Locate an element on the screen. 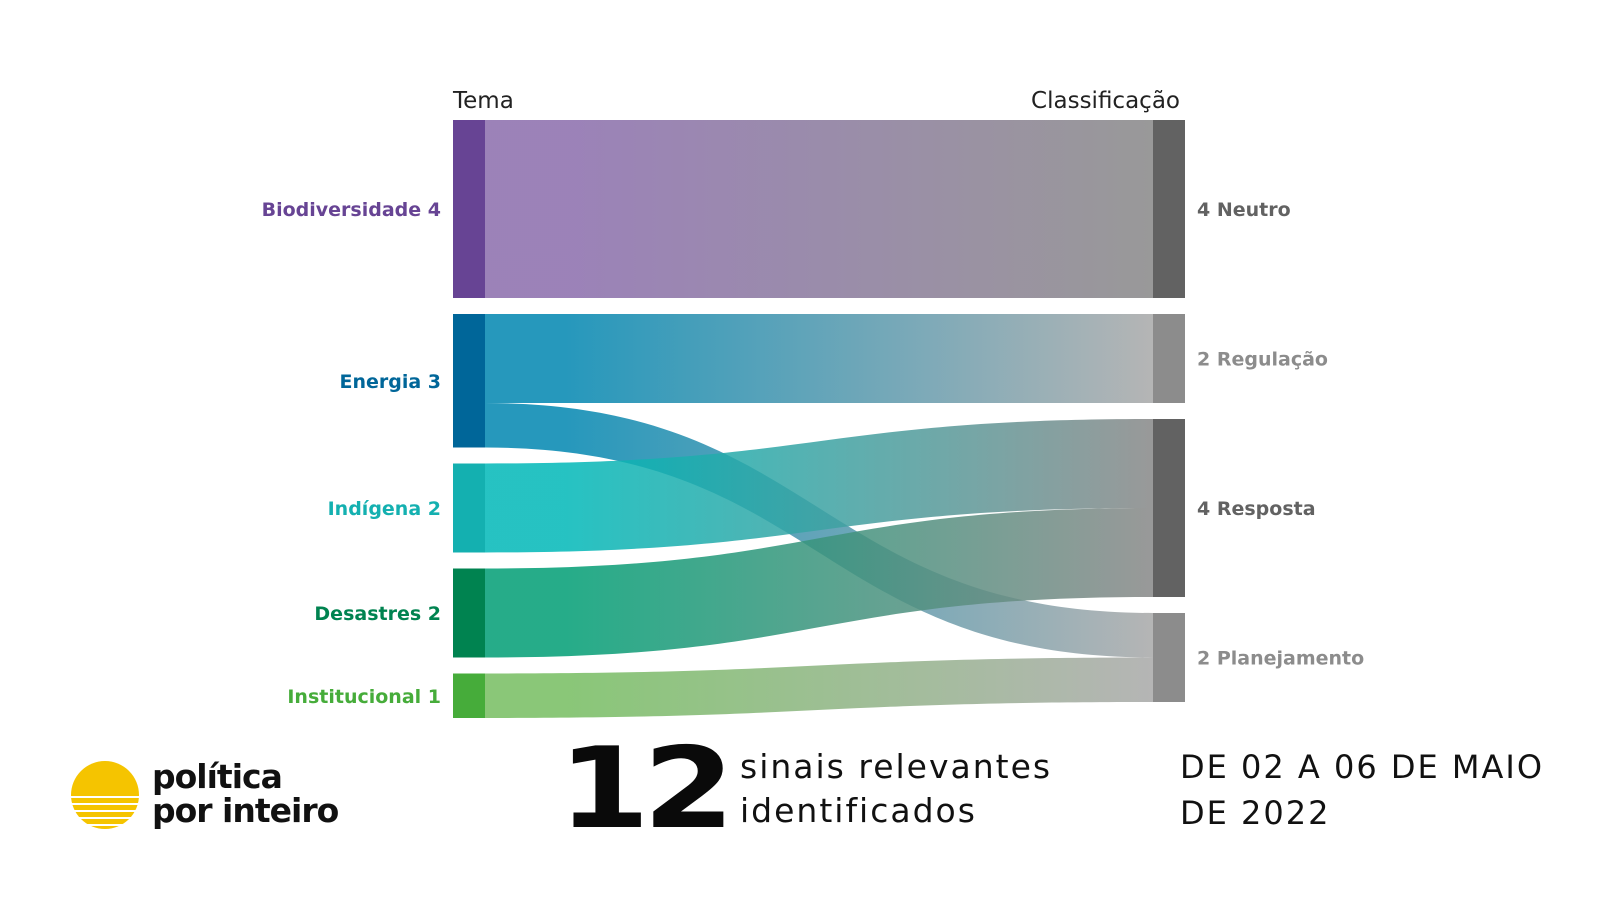  node-desastres is located at coordinates (469, 613).